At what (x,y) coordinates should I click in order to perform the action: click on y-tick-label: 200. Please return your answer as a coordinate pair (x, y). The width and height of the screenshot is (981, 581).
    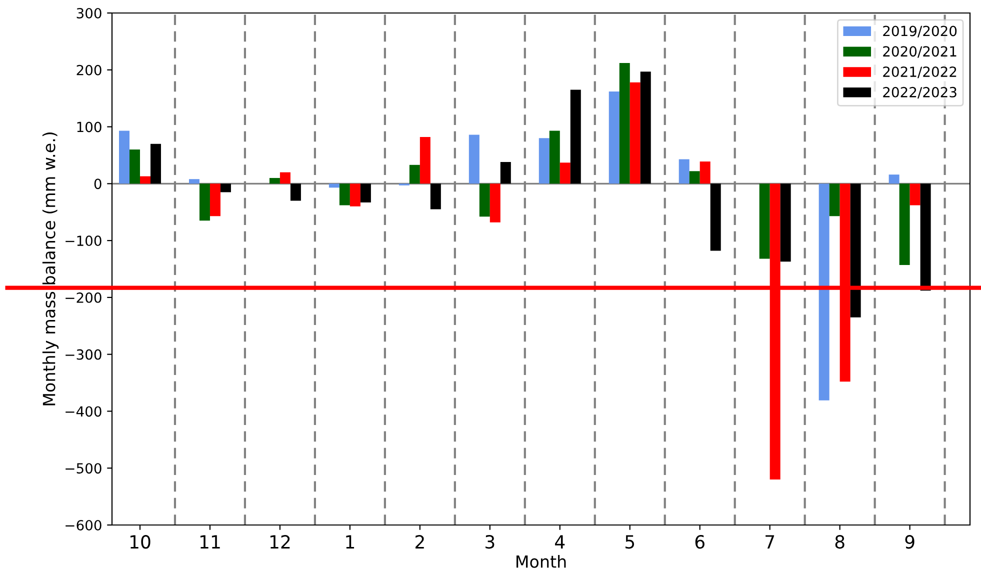
    Looking at the image, I should click on (89, 70).